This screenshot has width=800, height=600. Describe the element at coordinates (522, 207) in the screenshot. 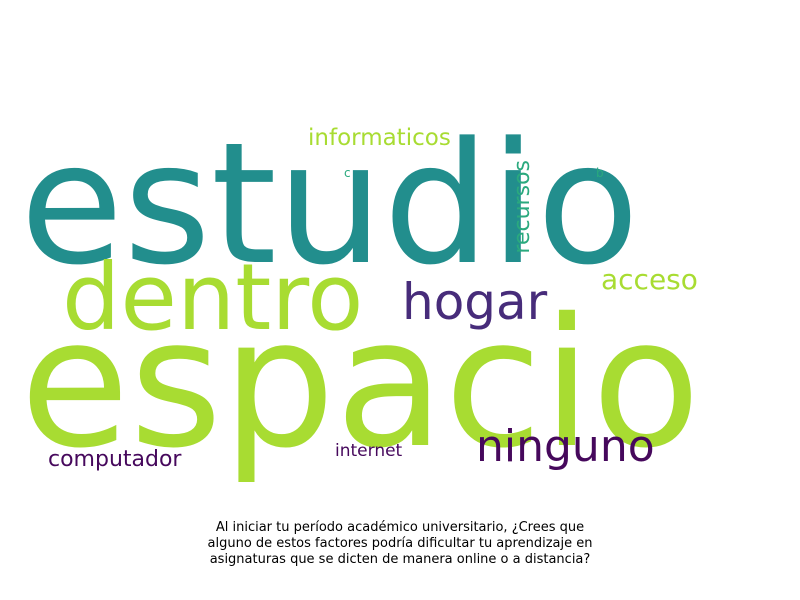

I see `word-recursos: recursos` at that location.